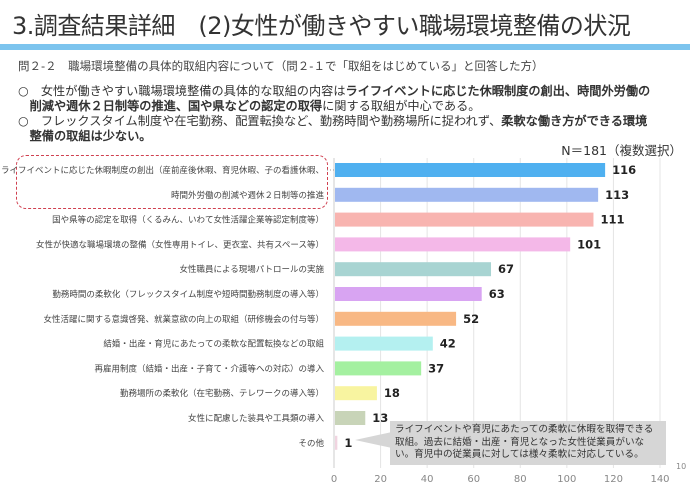 The width and height of the screenshot is (690, 488). Describe the element at coordinates (506, 269) in the screenshot. I see `data-label: 67` at that location.